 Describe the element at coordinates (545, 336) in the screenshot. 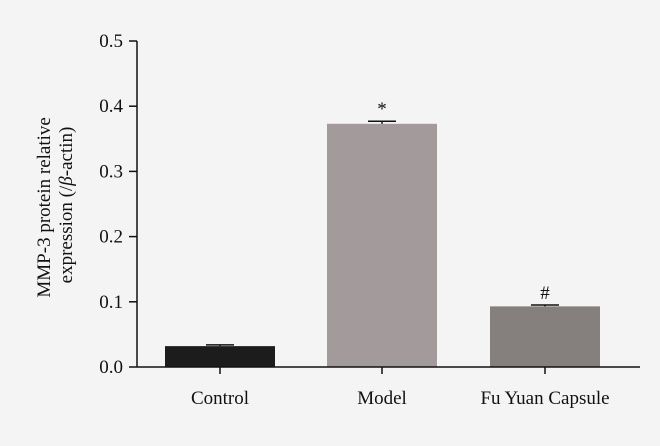

I see `bar-fu-yuan-capsule` at that location.